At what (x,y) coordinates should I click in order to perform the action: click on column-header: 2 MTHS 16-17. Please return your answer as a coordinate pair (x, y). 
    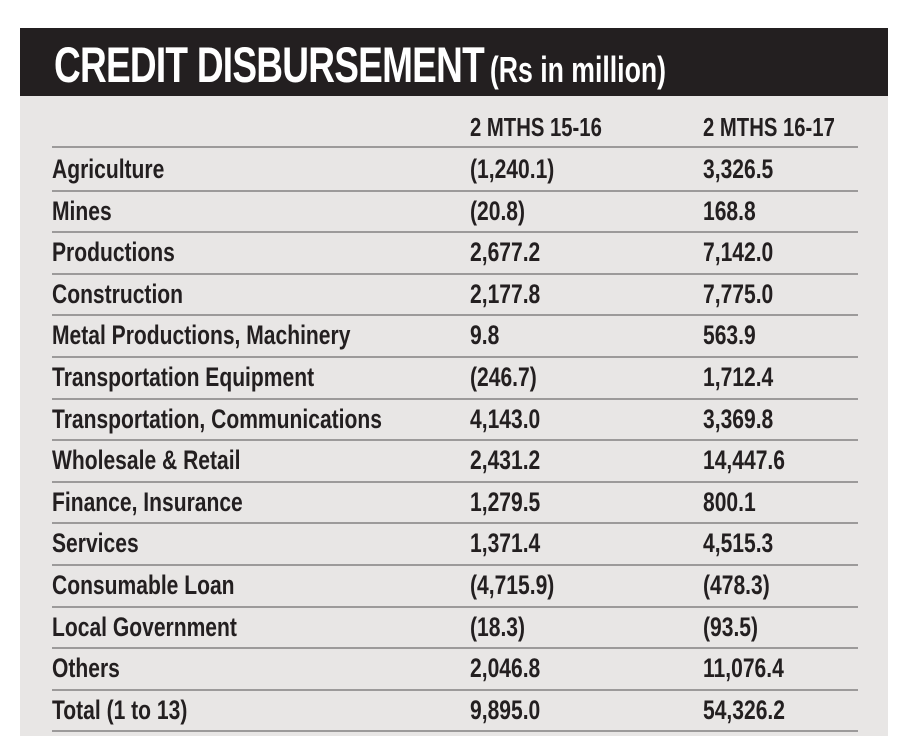
    Looking at the image, I should click on (769, 127).